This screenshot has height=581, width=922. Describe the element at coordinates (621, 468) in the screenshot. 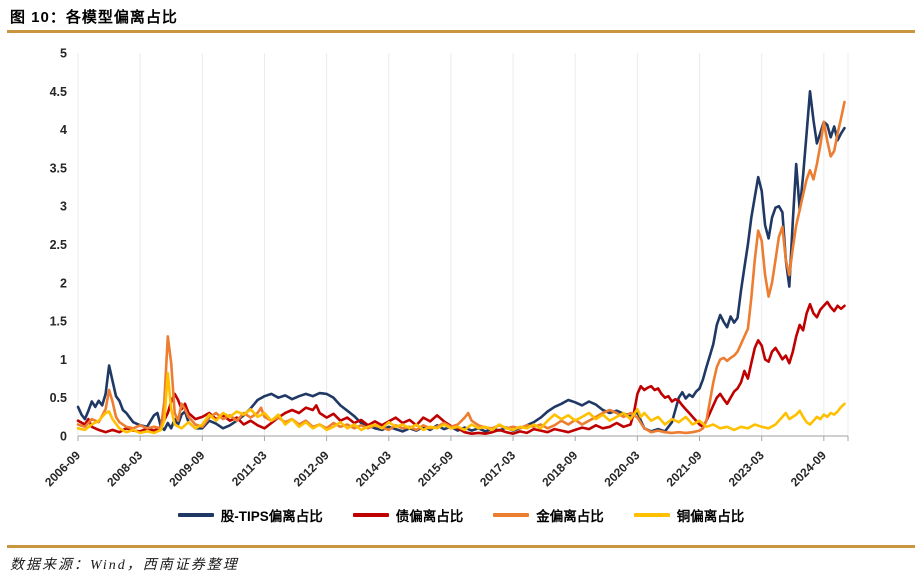

I see `svg-text: 2020-03` at that location.